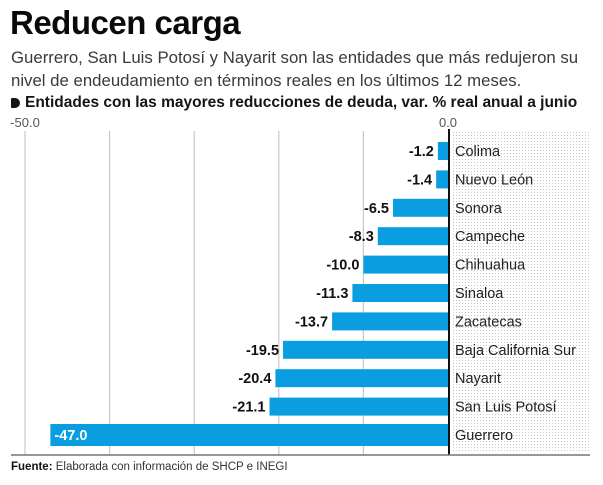  What do you see at coordinates (376, 209) in the screenshot?
I see `value-label: -6.5` at bounding box center [376, 209].